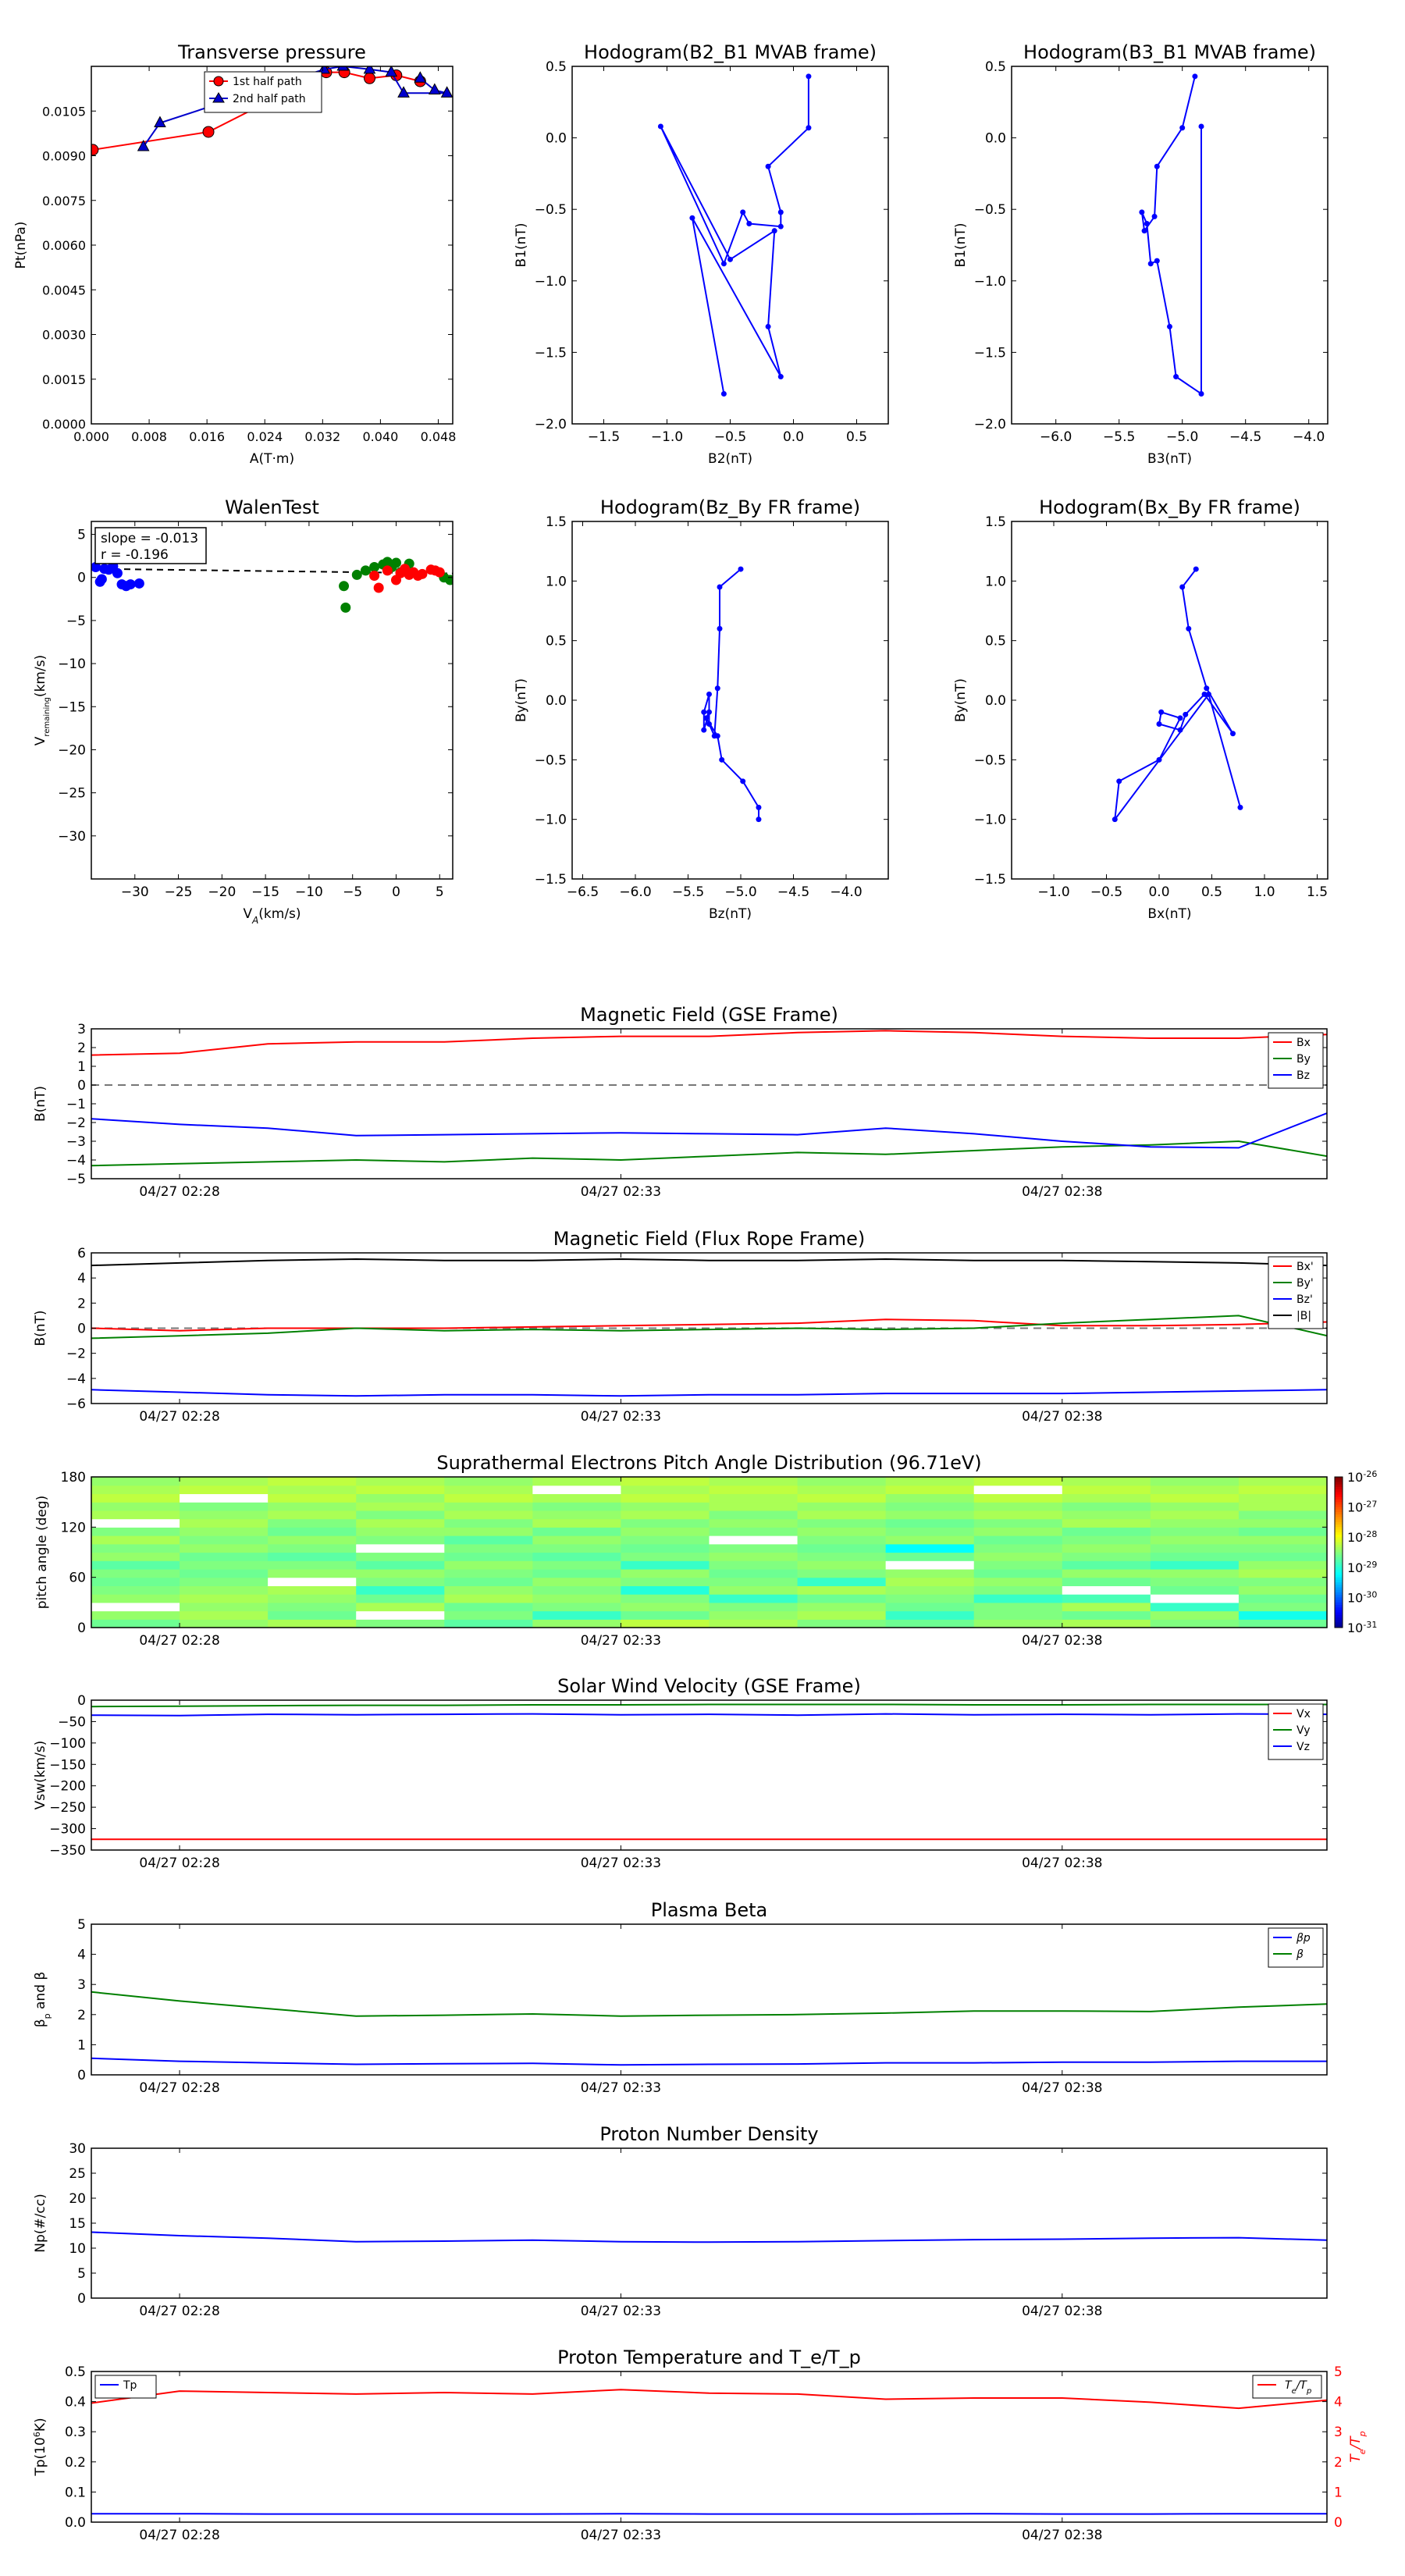  What do you see at coordinates (446, 92) in the screenshot?
I see `data-point-triangle` at bounding box center [446, 92].